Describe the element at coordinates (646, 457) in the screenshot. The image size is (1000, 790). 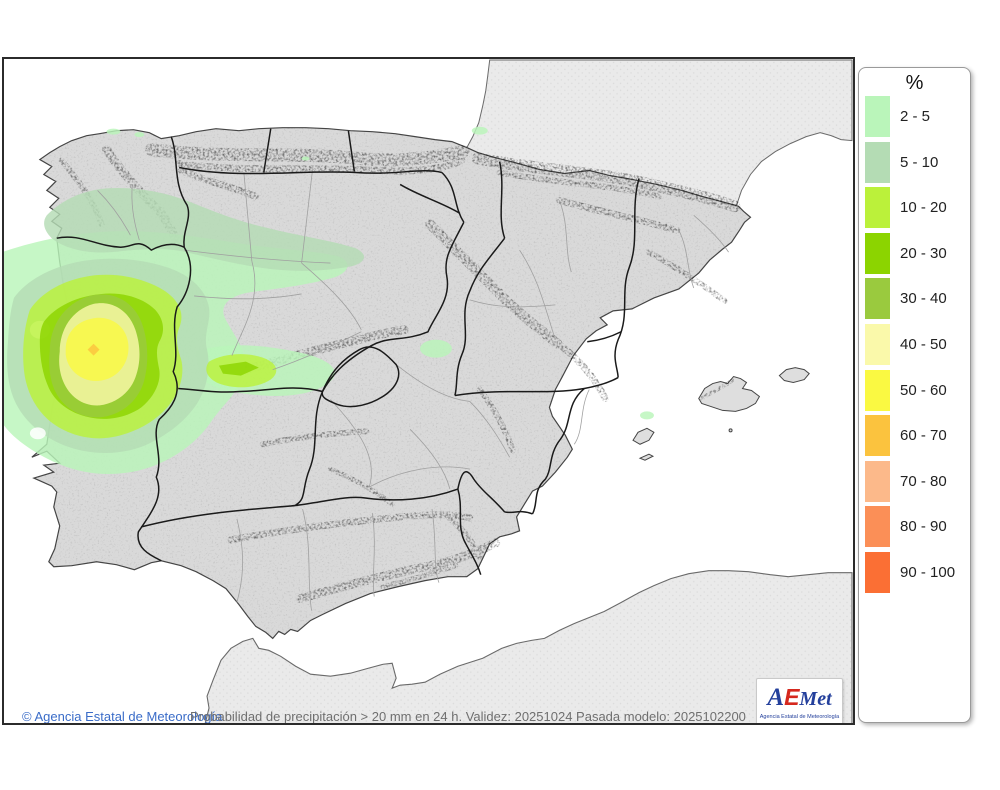
I see `formentera-island` at that location.